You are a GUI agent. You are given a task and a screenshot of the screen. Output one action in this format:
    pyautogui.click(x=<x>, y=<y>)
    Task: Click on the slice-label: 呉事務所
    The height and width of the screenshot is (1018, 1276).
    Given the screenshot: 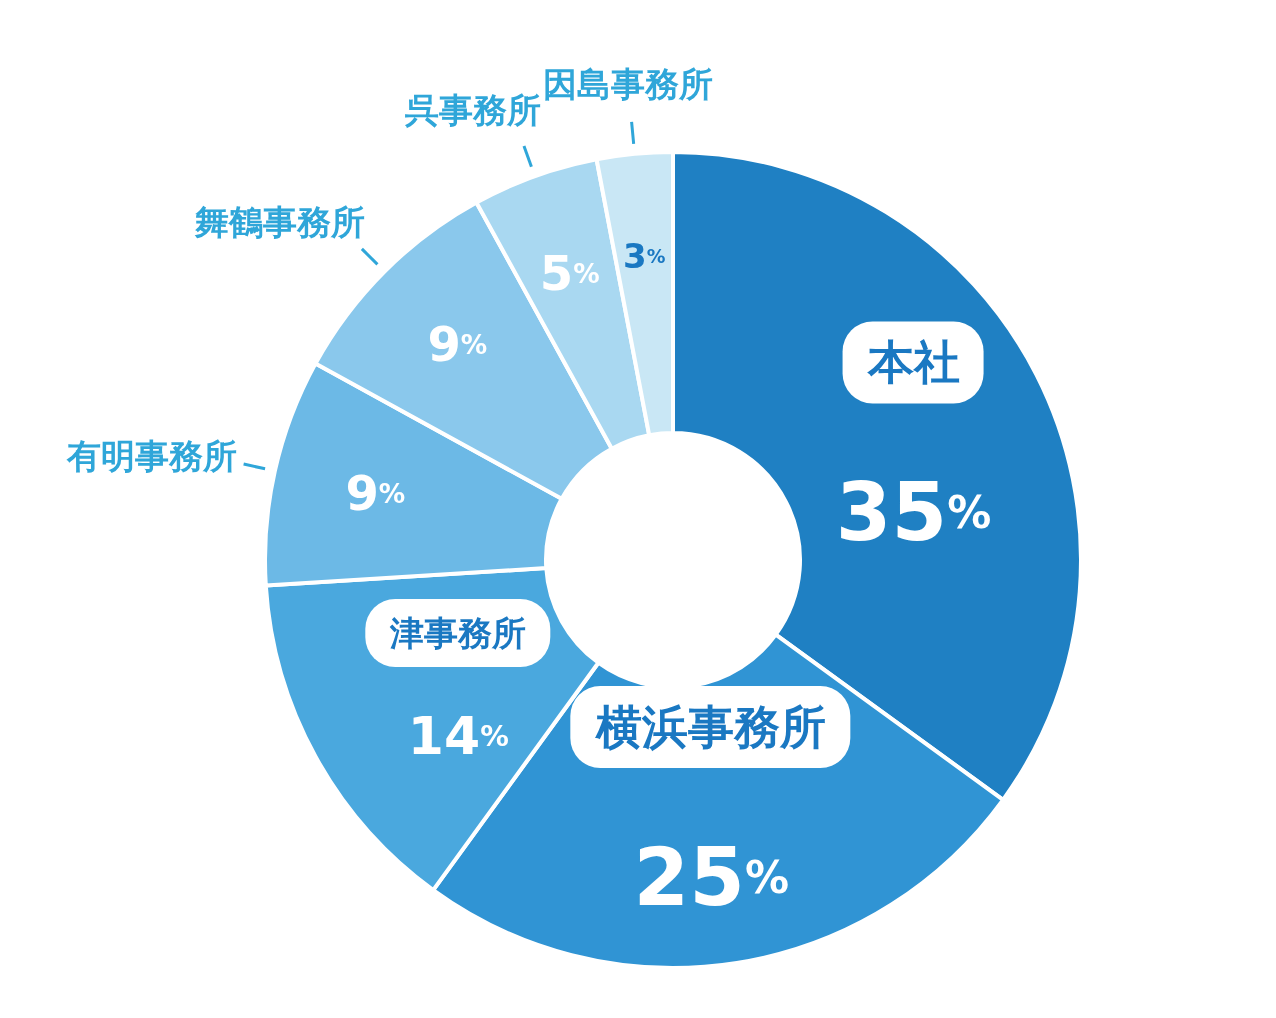 What is the action you would take?
    pyautogui.click(x=473, y=110)
    